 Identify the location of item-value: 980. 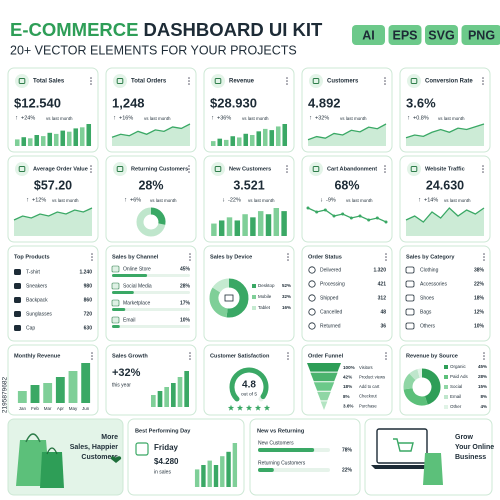
(88, 286).